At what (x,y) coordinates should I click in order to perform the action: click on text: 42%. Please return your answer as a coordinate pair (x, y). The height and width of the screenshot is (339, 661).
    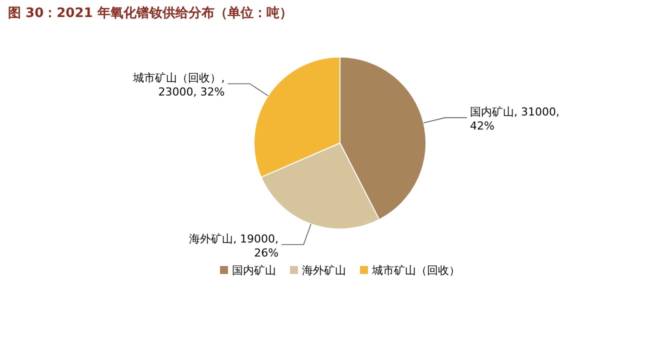
    Looking at the image, I should click on (482, 126).